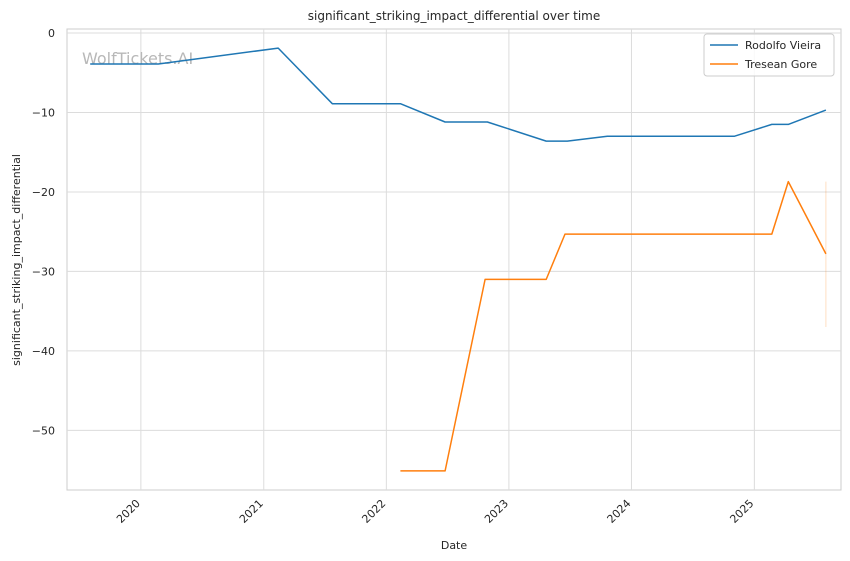  Describe the element at coordinates (496, 511) in the screenshot. I see `x-tick-label: 2023` at that location.